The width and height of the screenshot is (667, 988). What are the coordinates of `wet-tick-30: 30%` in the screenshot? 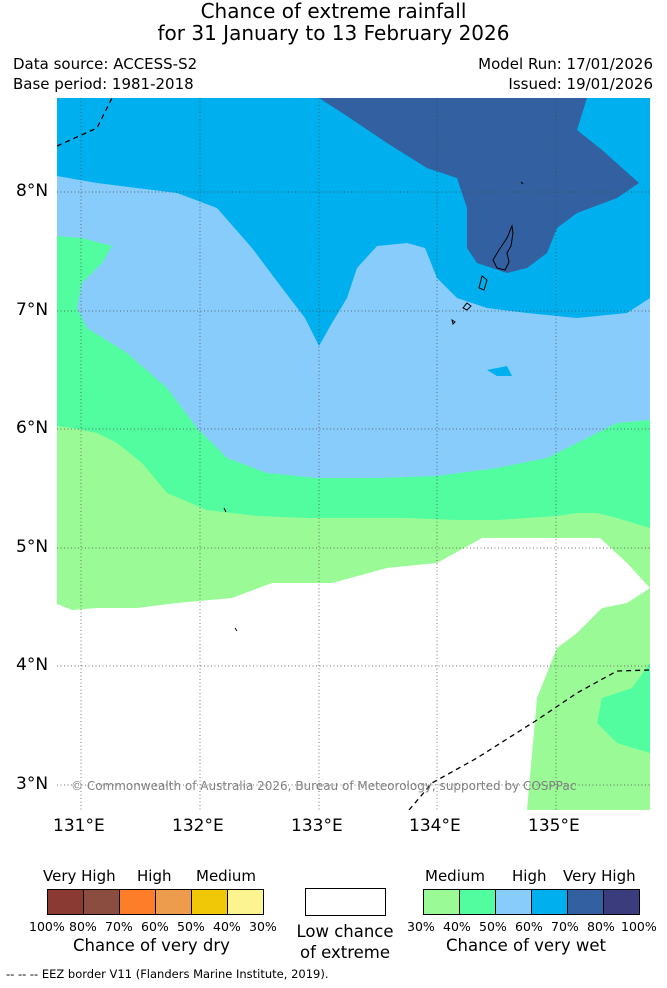 It's located at (421, 926).